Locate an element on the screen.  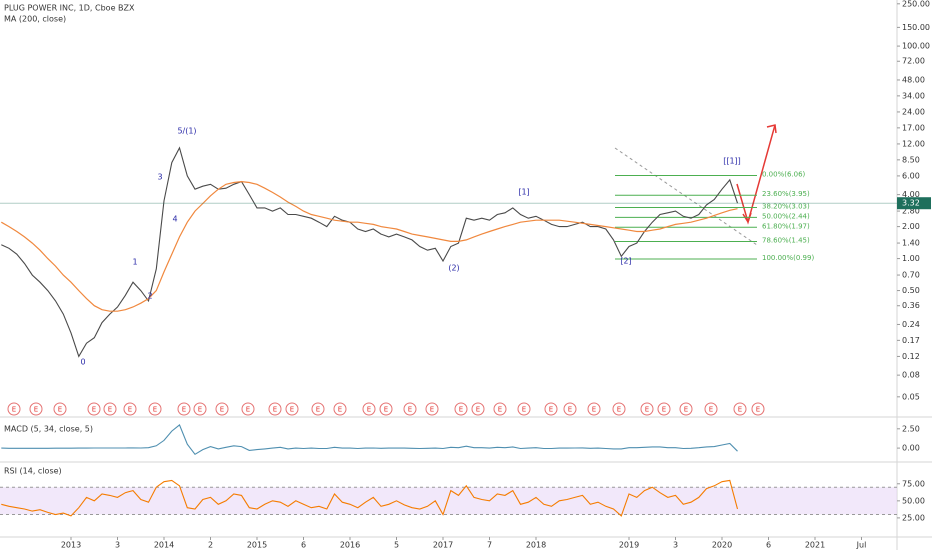
y-tick-label: 24.00 is located at coordinates (913, 111).